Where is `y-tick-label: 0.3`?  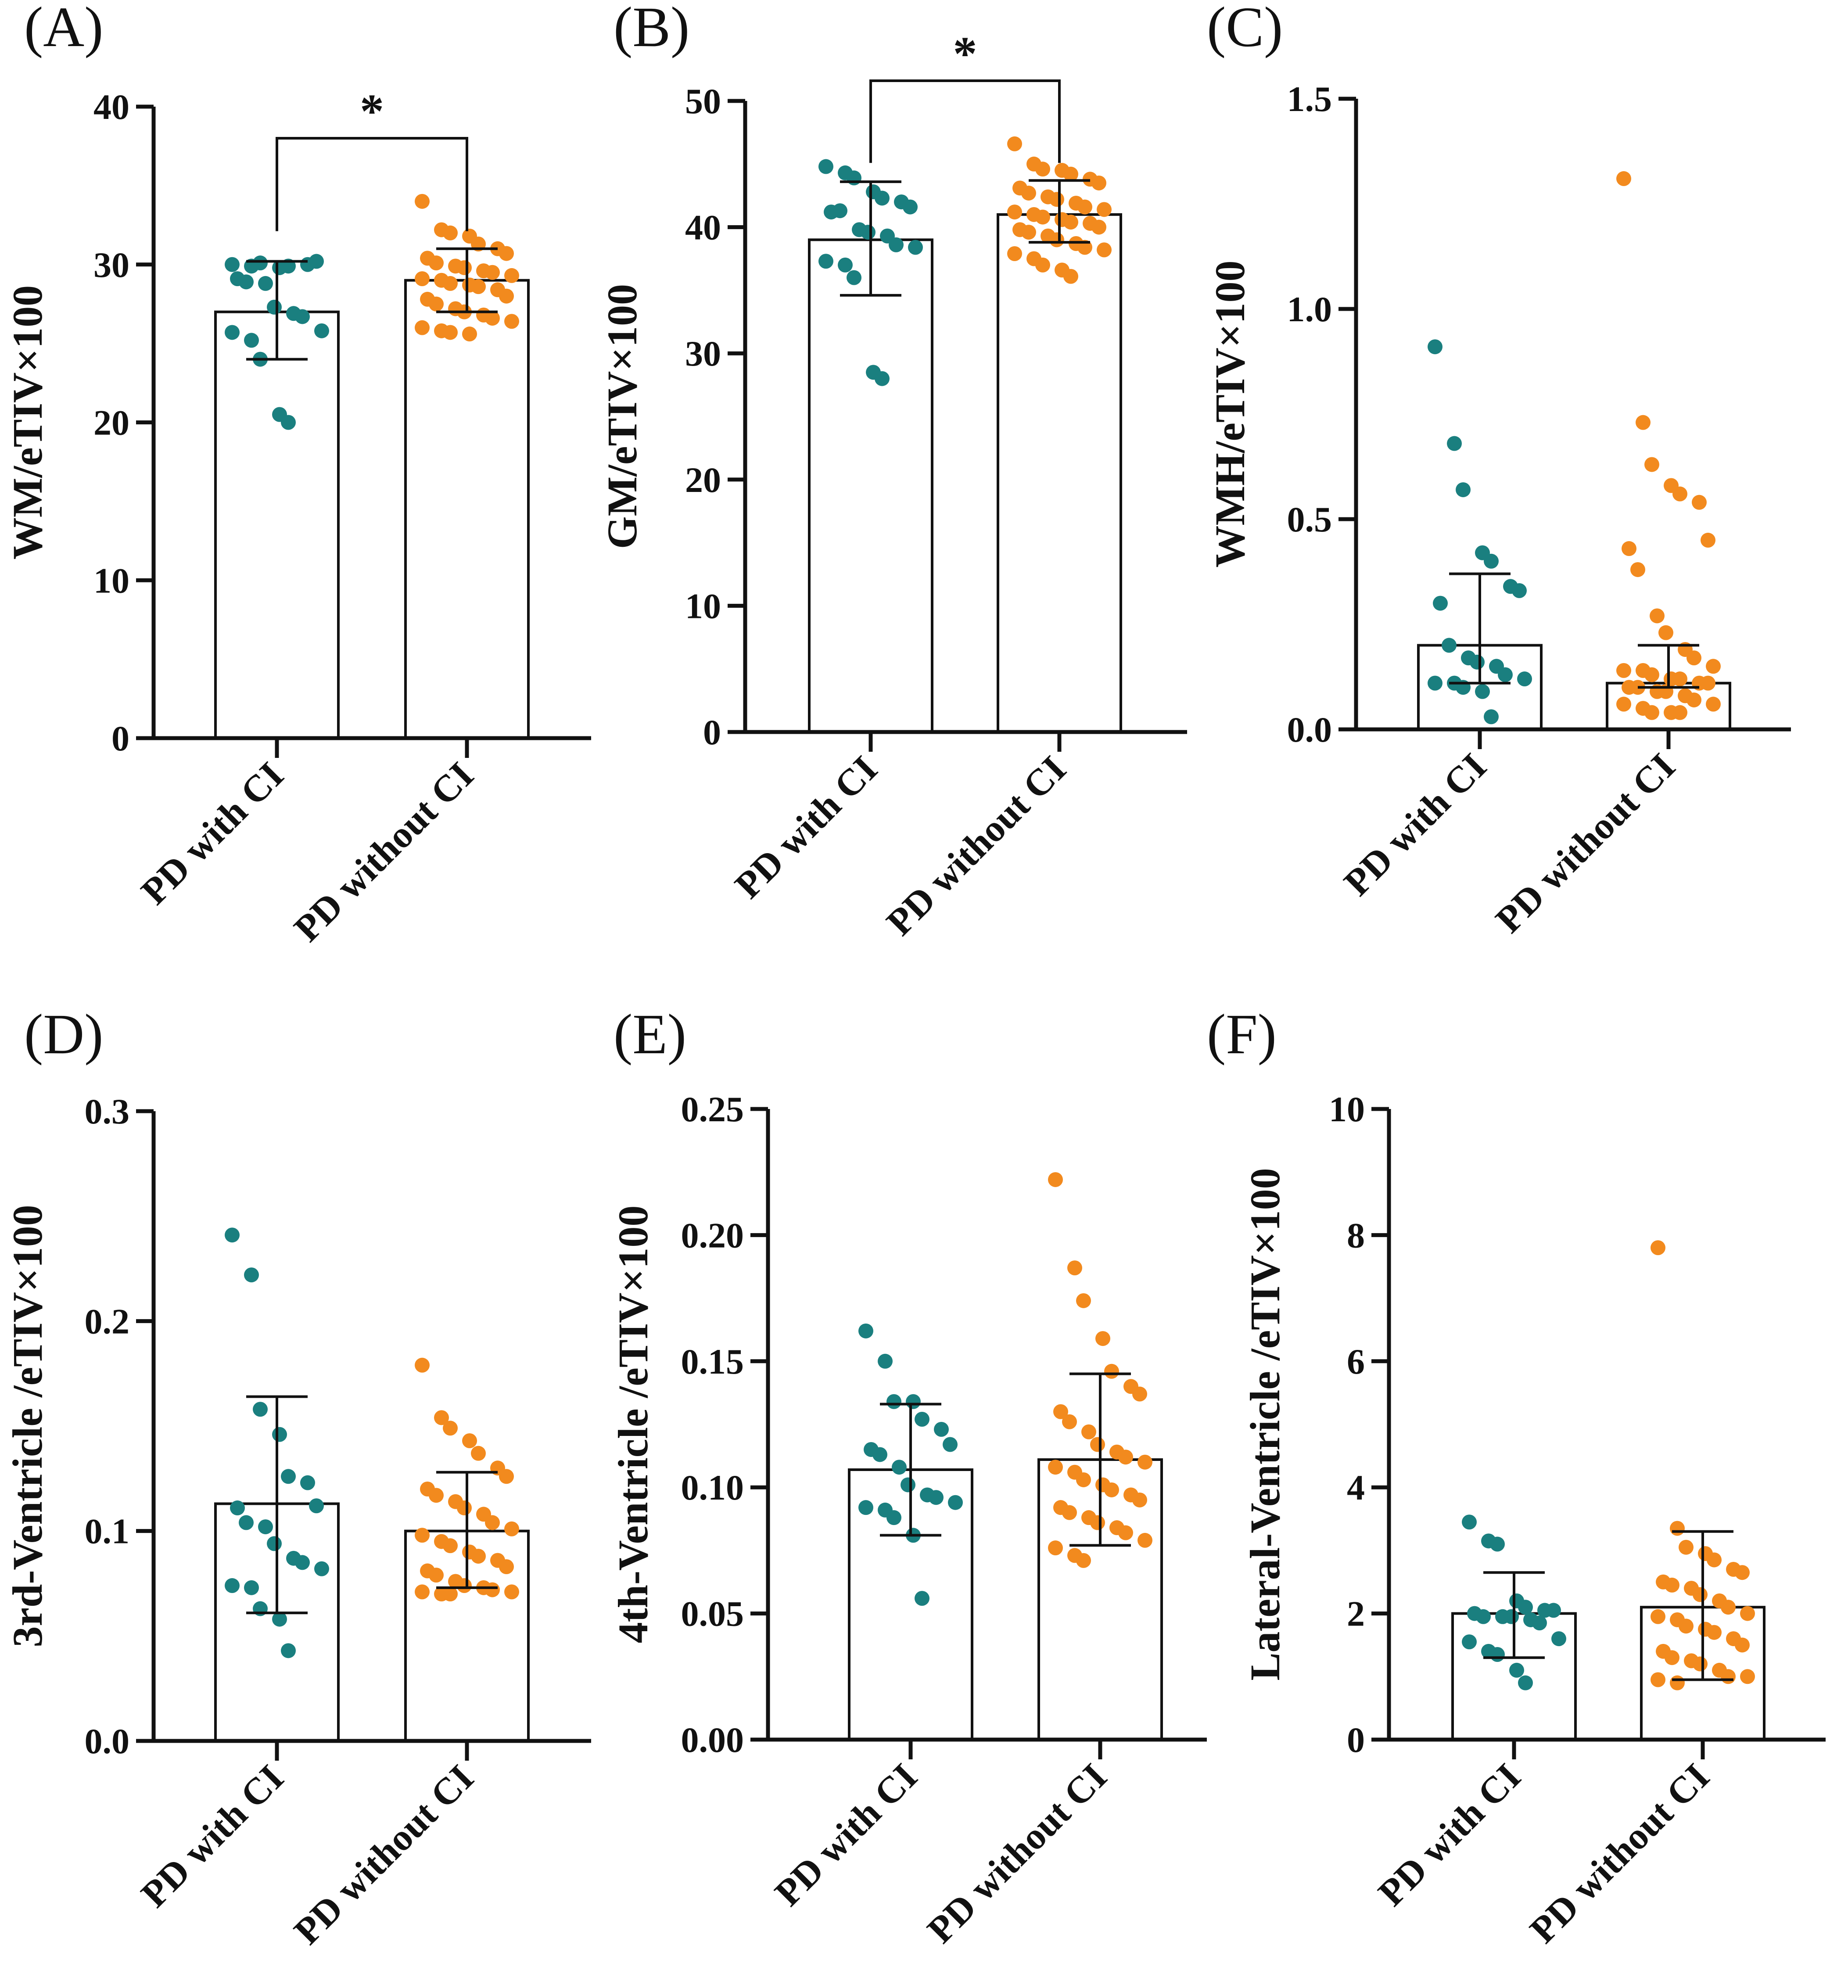 y-tick-label: 0.3 is located at coordinates (107, 1111).